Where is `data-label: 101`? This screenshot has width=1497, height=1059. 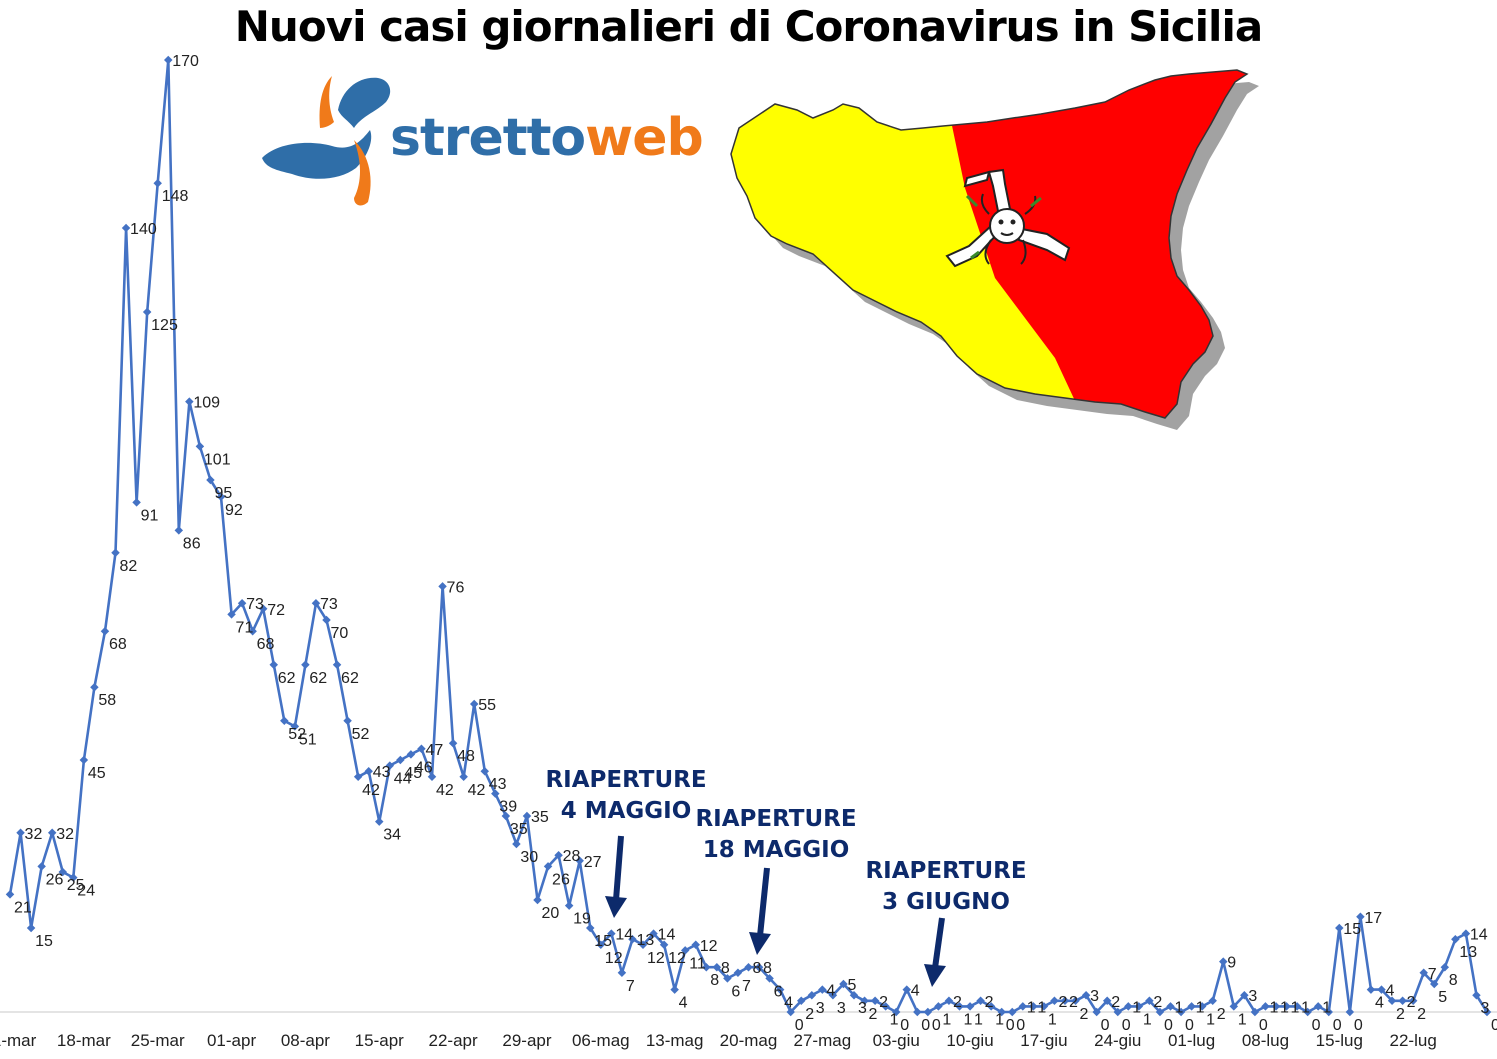
data-label: 101 is located at coordinates (217, 459).